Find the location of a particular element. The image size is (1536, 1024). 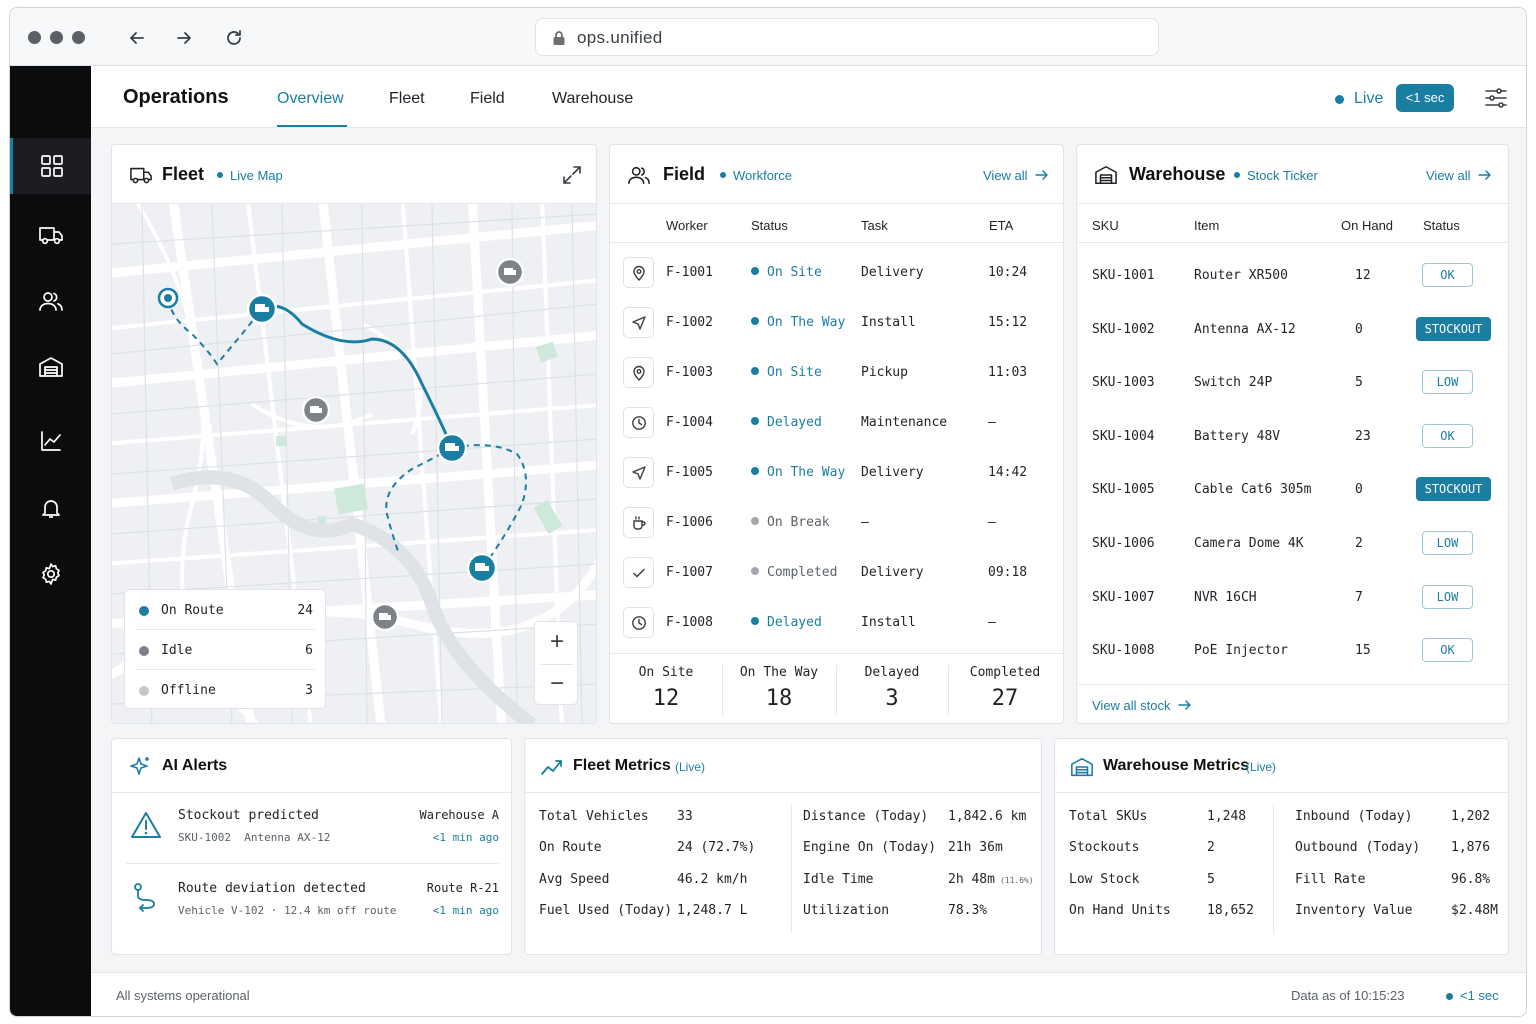

table-row: F-1008 Delayed Install — is located at coordinates (836, 623).